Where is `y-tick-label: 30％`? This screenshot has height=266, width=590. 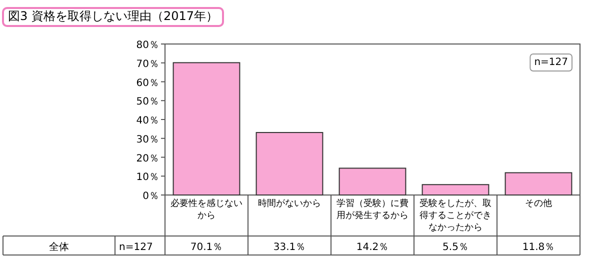
y-tick-label: 30％ is located at coordinates (147, 140).